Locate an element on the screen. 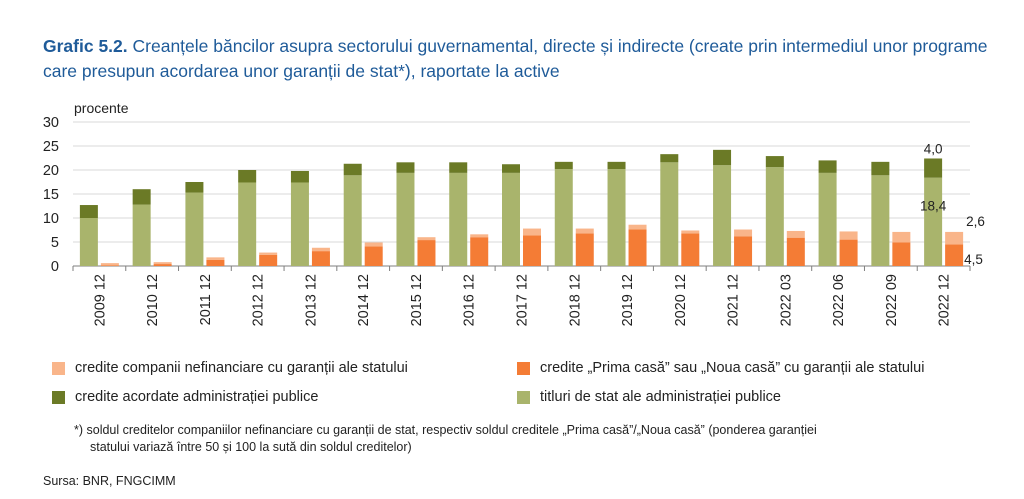  x-tick-label: 2012 12 is located at coordinates (259, 300).